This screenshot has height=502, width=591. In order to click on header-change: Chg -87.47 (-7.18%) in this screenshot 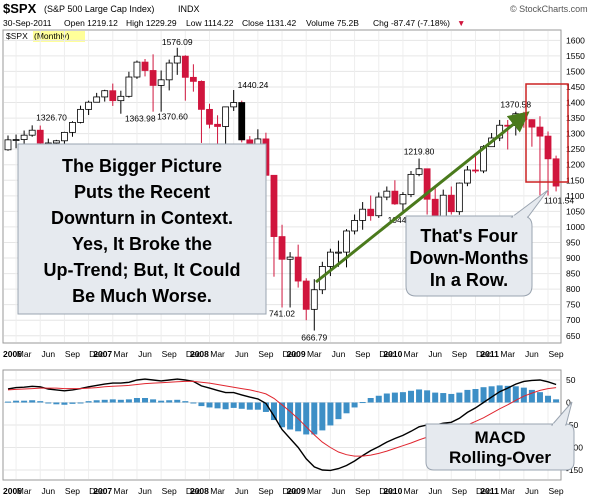, I will do `click(411, 23)`.